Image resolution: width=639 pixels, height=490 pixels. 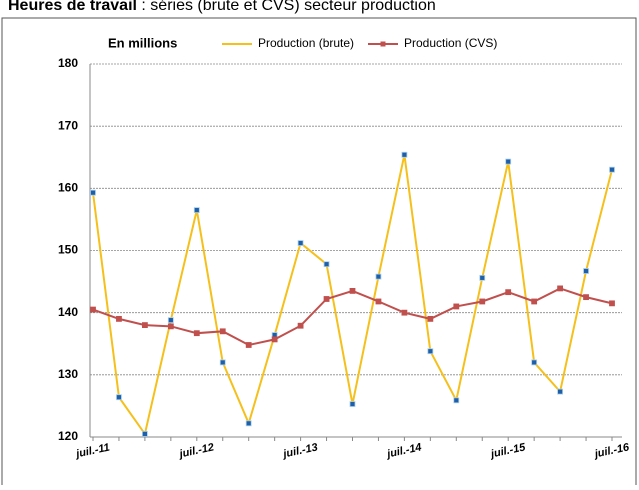 I want to click on x-tick-label: juil.-13, so click(x=299, y=450).